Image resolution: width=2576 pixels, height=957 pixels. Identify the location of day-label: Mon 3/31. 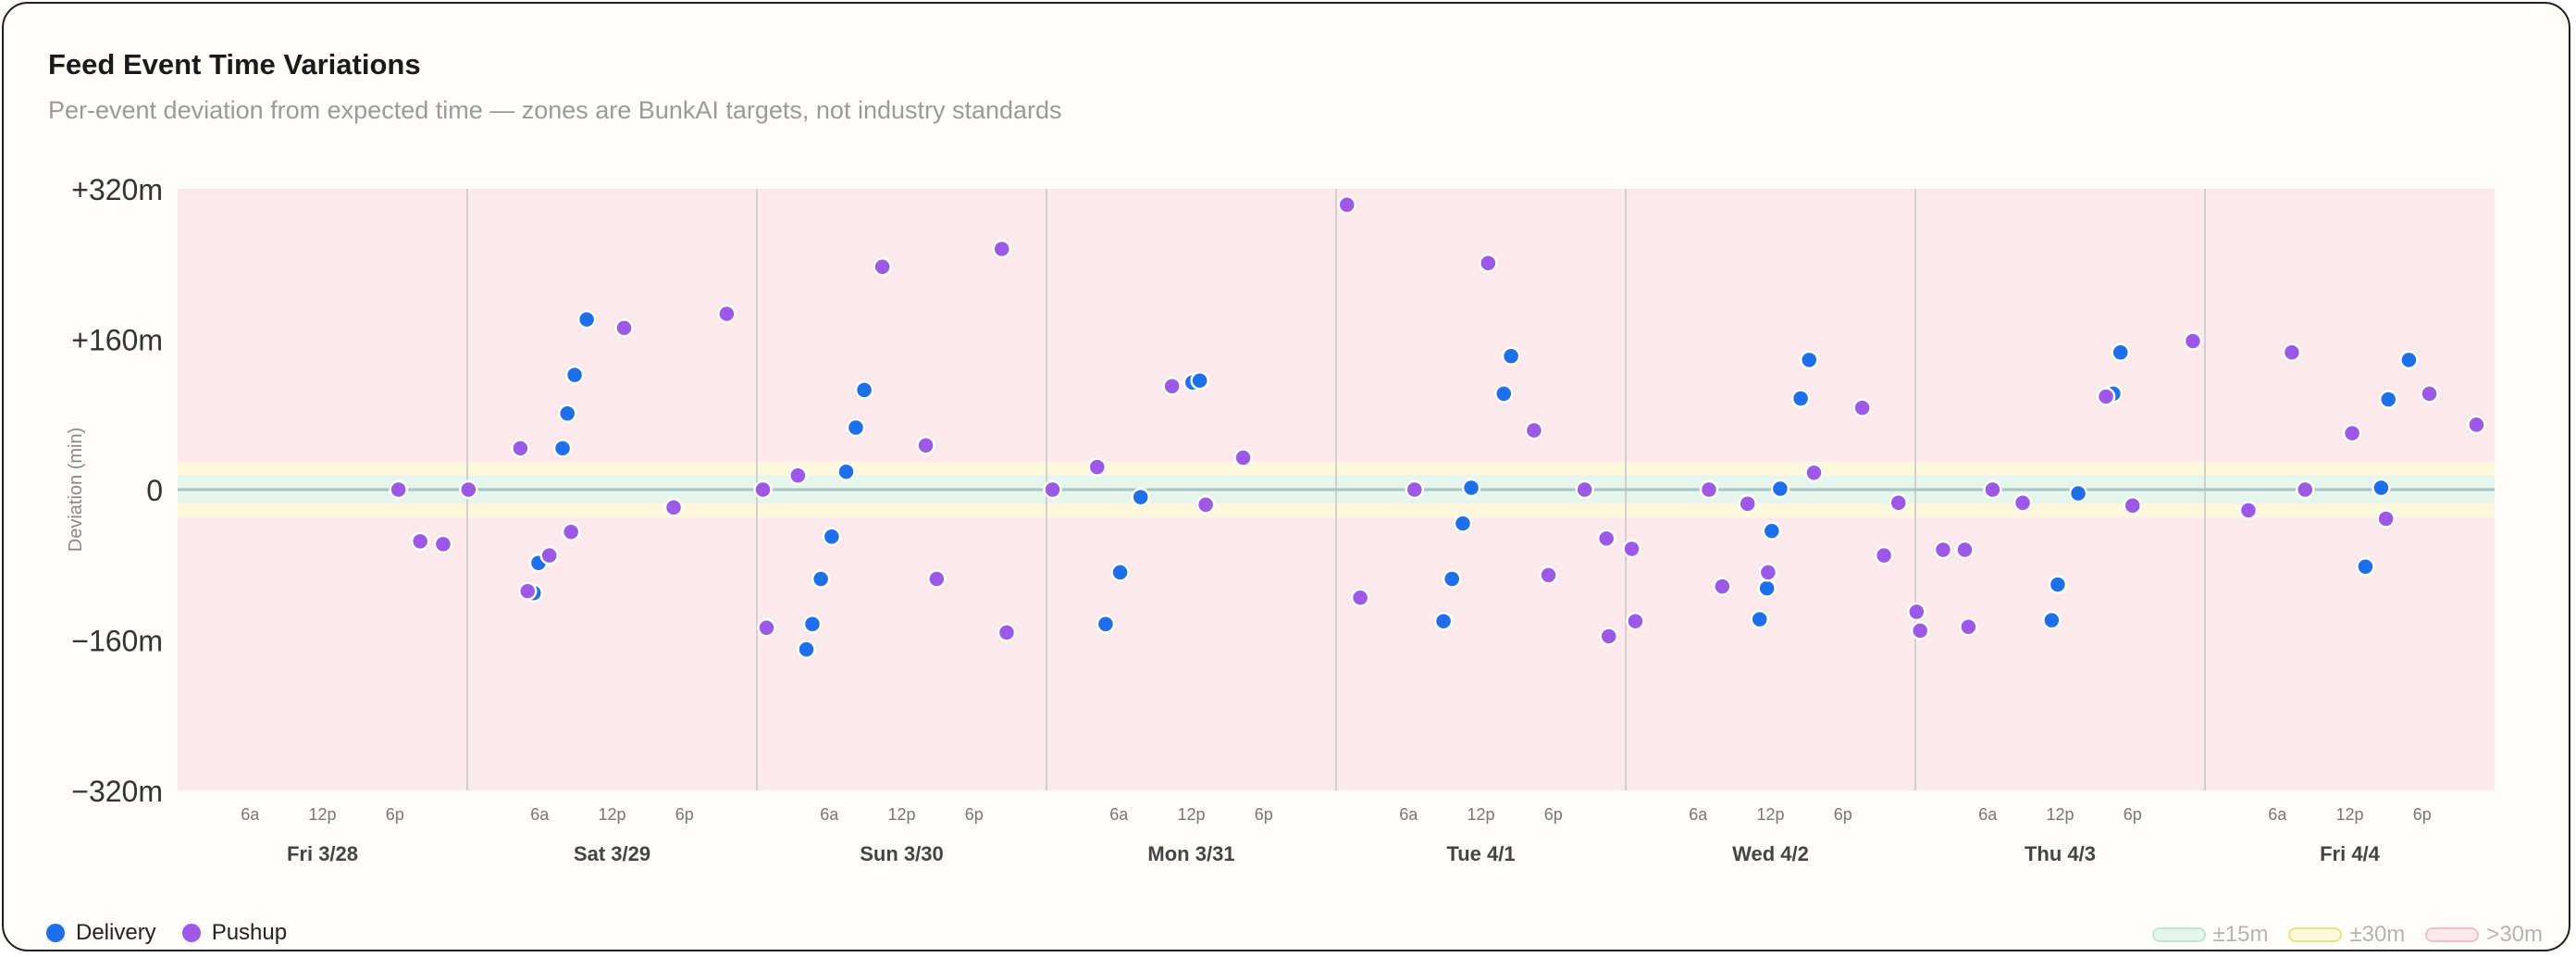
(1190, 853).